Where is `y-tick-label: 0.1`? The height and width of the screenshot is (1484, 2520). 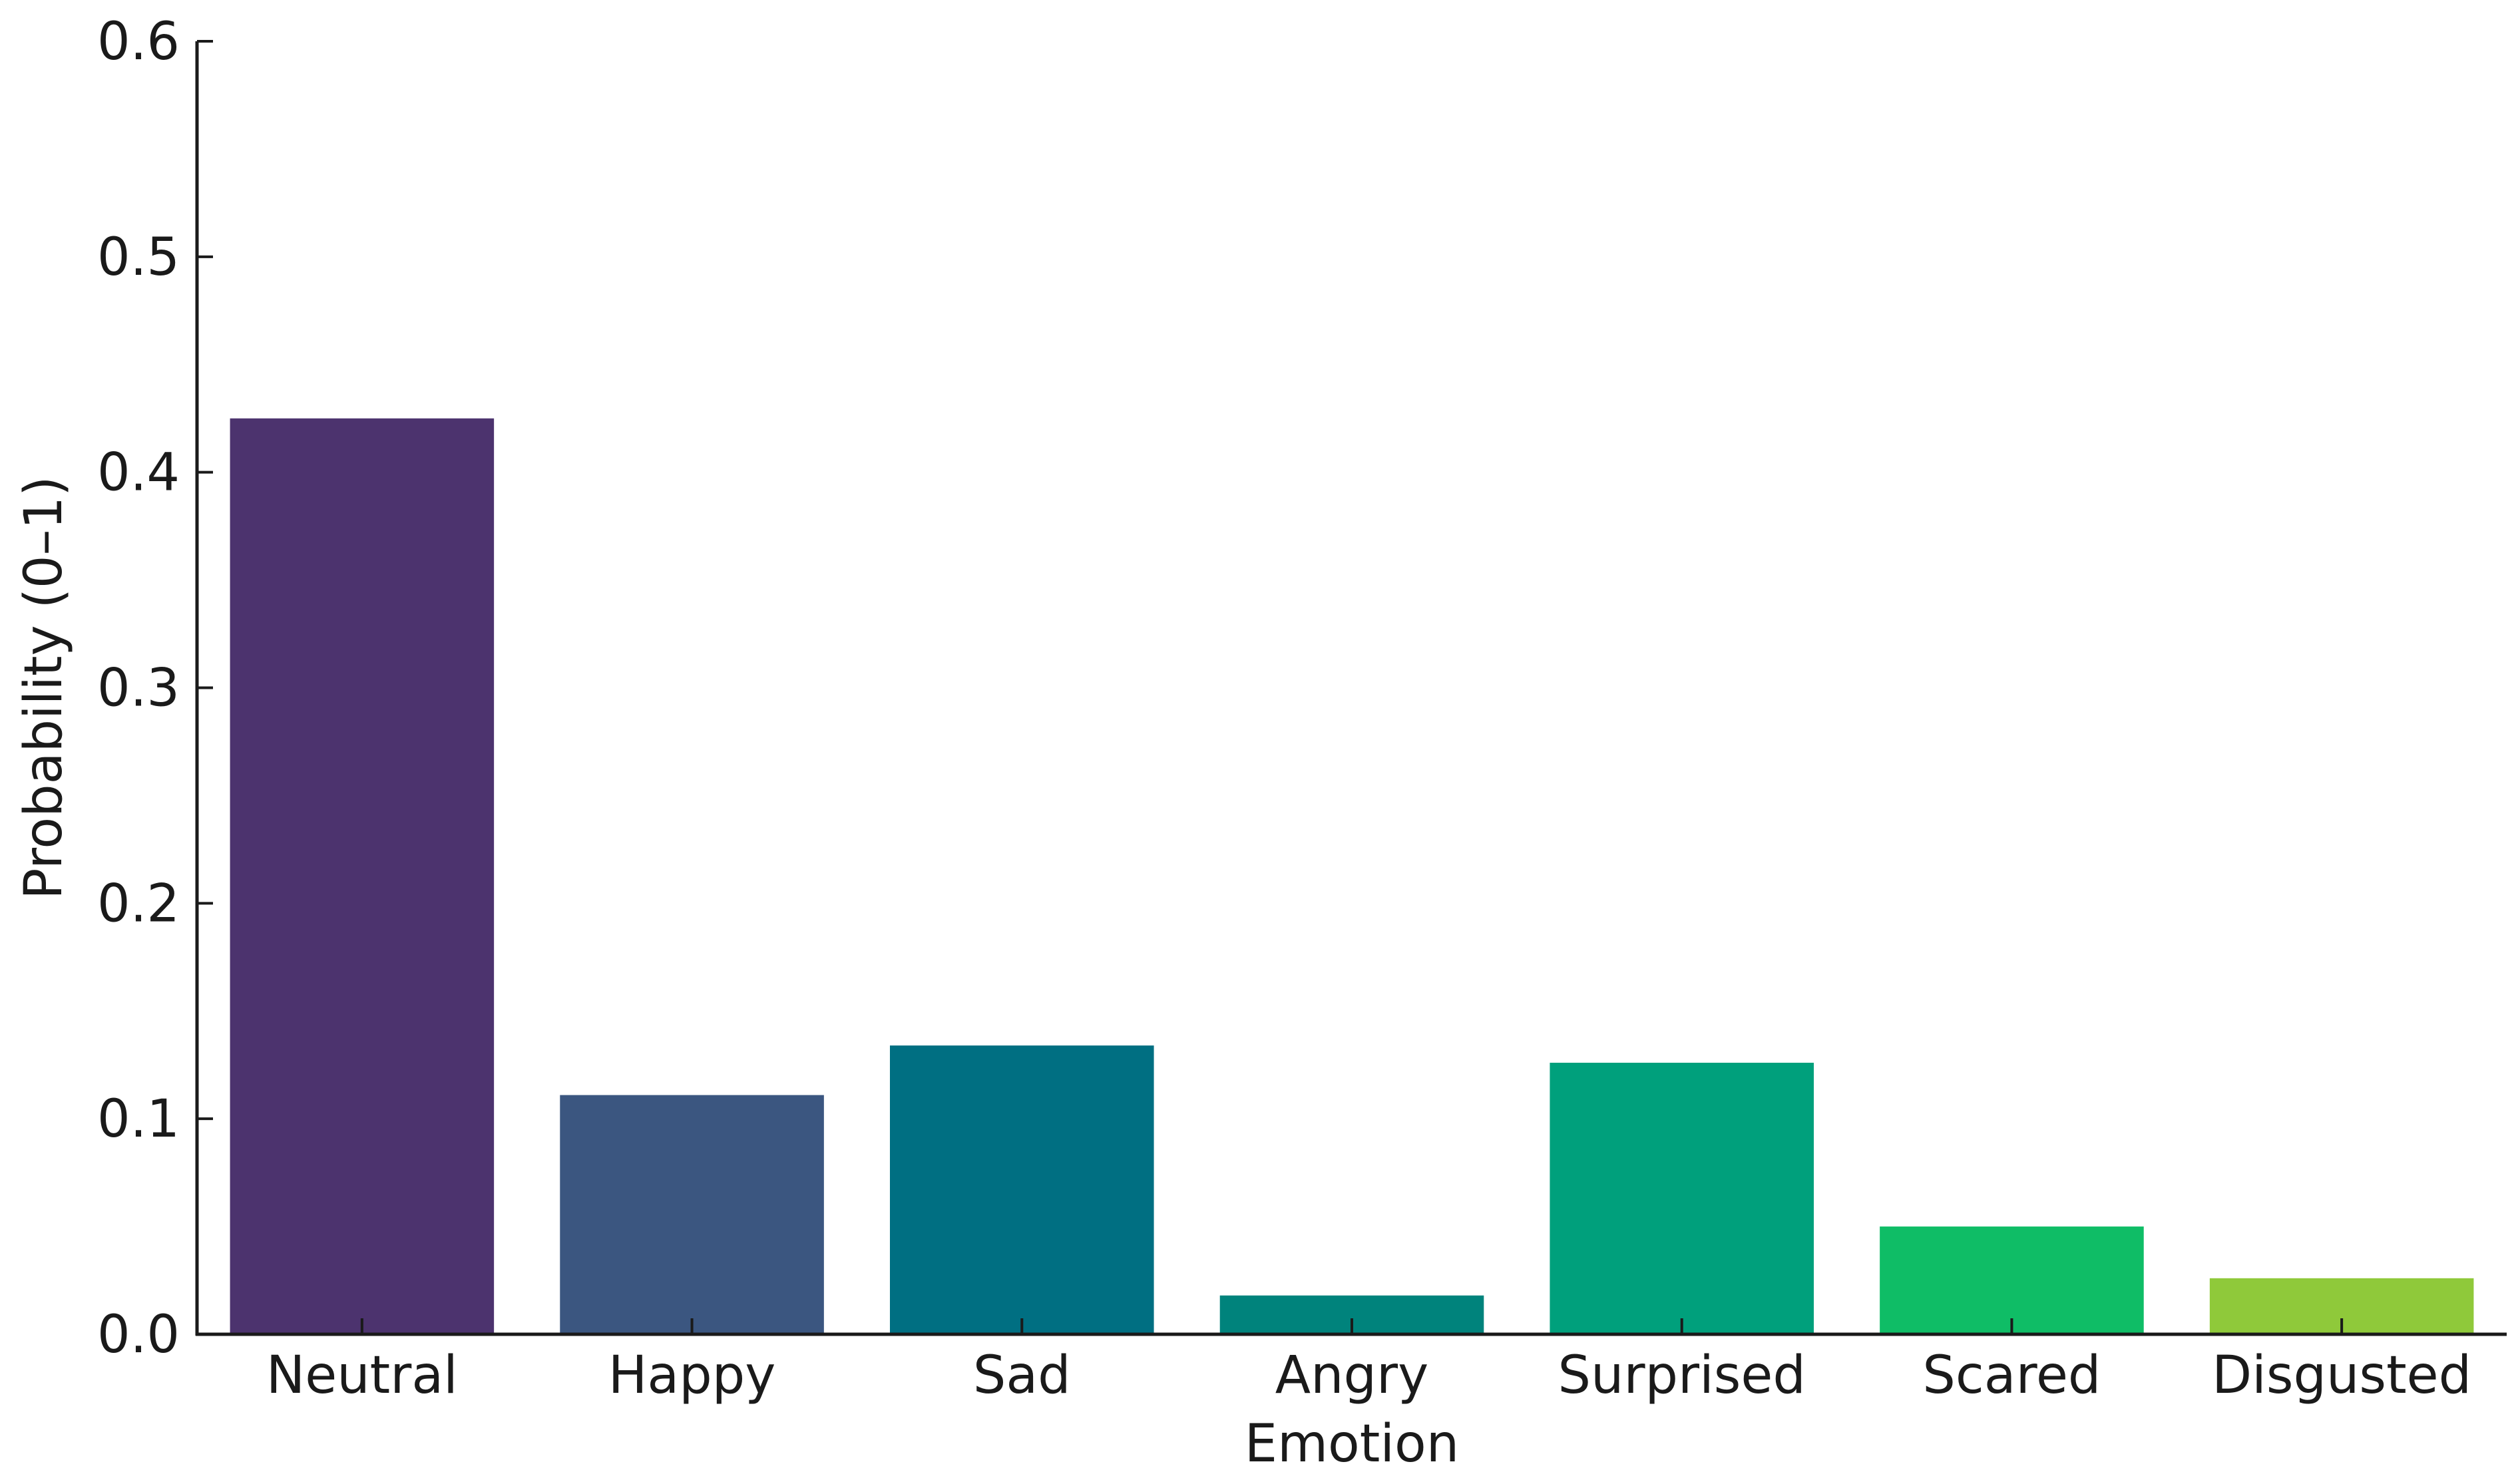
y-tick-label: 0.1 is located at coordinates (138, 1119).